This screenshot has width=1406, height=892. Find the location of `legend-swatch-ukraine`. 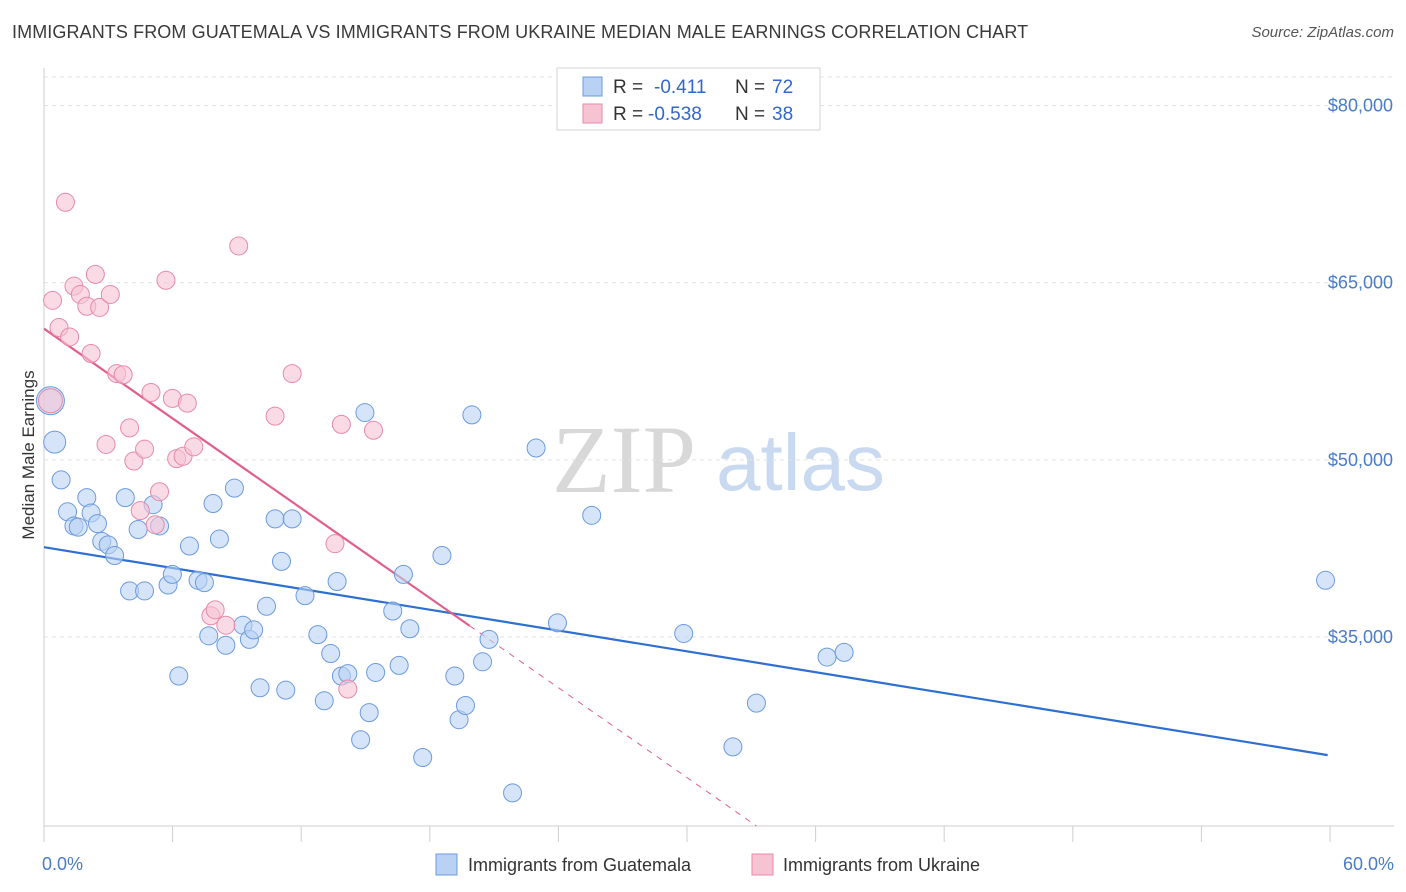

legend-swatch-ukraine is located at coordinates (592, 113).